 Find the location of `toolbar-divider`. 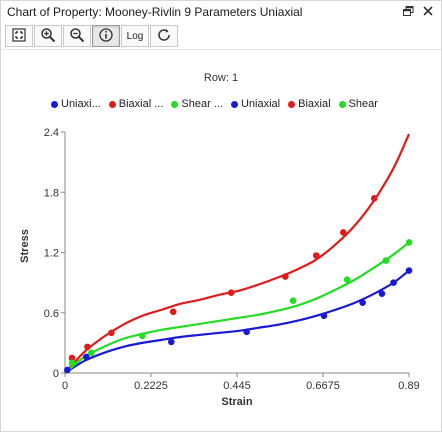

toolbar-divider is located at coordinates (221, 49).